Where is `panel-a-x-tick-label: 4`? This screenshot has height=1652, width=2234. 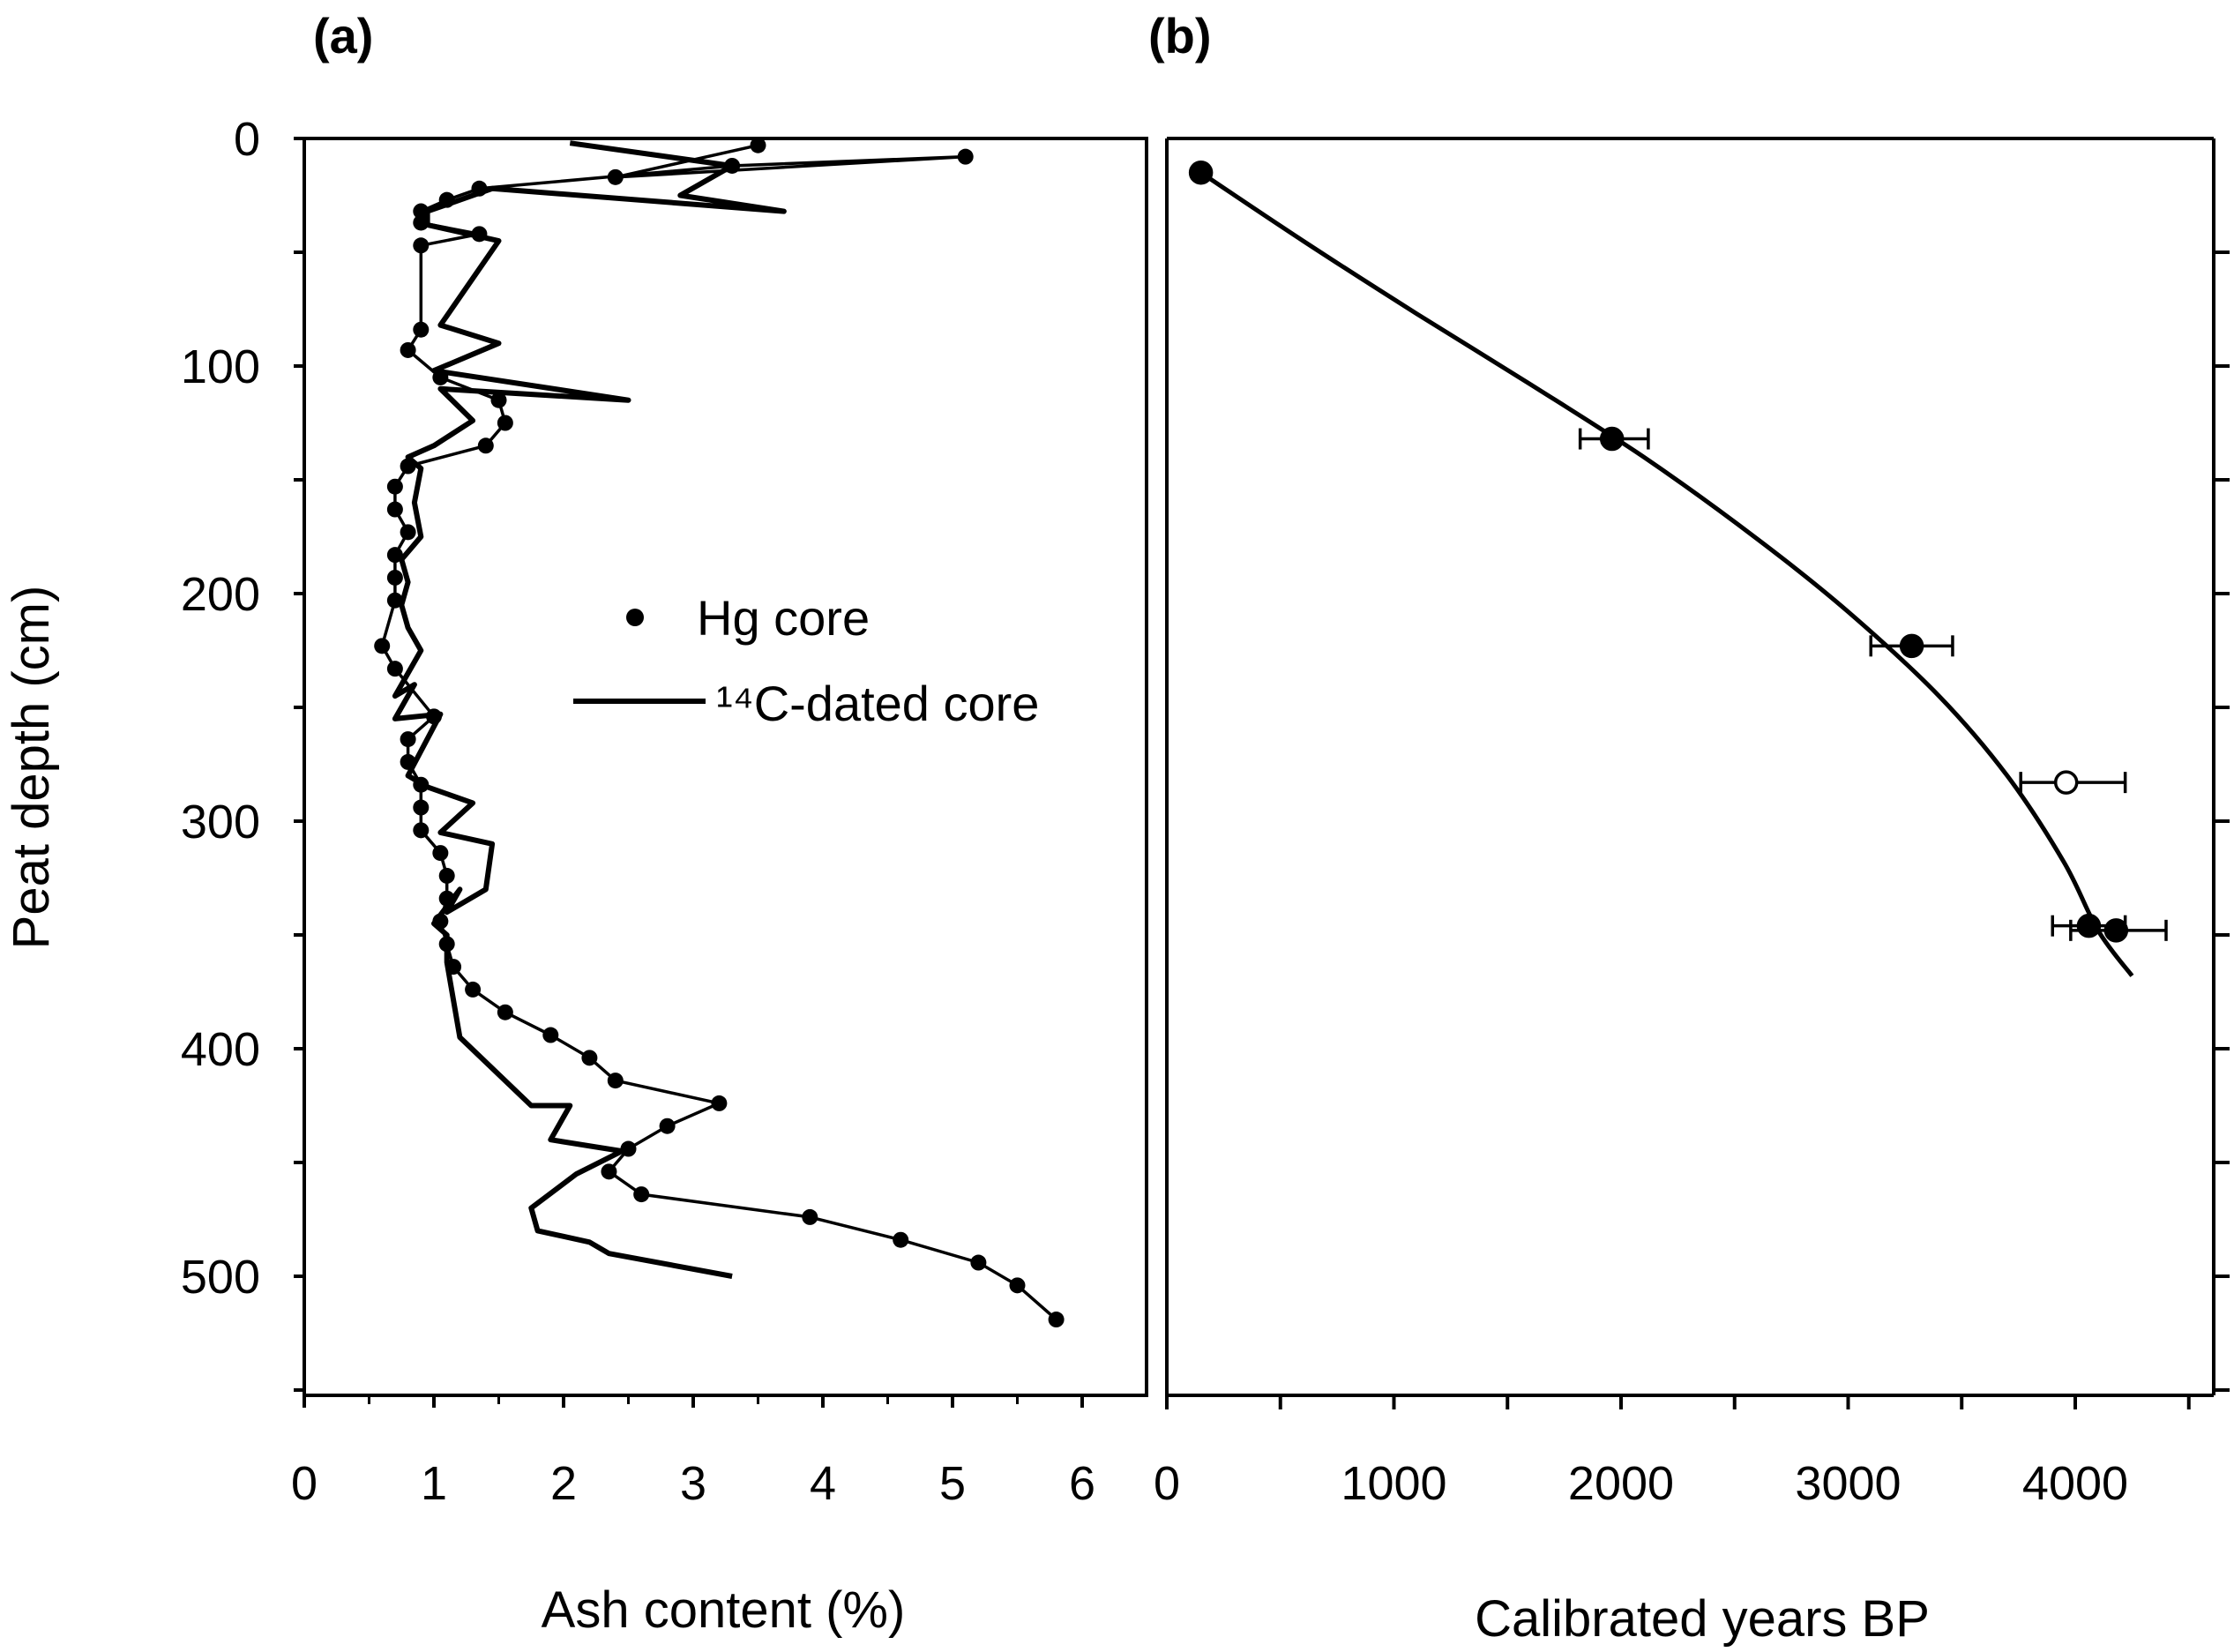
panel-a-x-tick-label: 4 is located at coordinates (823, 1483).